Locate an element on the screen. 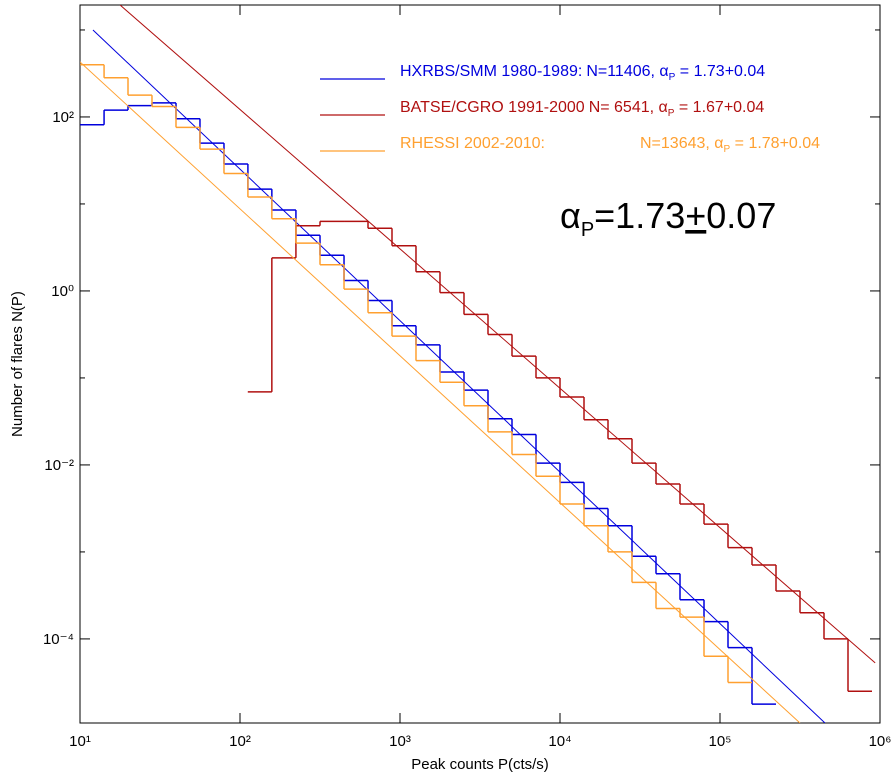 This screenshot has height=775, width=896. legend-label-right: N= 6541, α is located at coordinates (628, 107).